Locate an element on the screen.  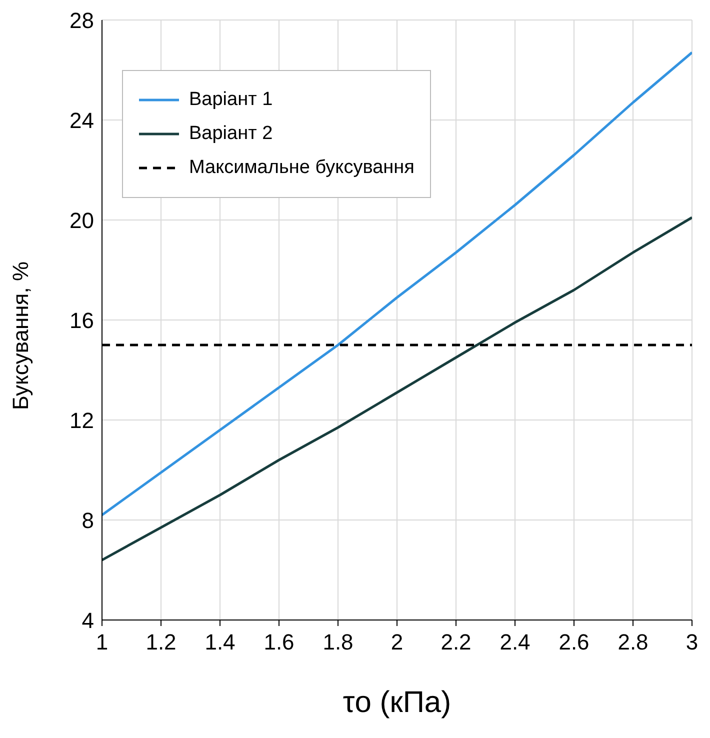
x-tick-label: 1.4 is located at coordinates (220, 642).